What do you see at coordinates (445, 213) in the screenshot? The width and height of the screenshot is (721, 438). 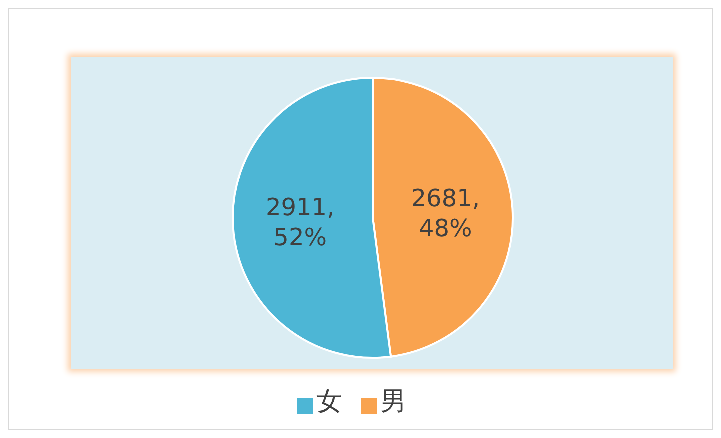 I see `data-label: 2681, 48%` at bounding box center [445, 213].